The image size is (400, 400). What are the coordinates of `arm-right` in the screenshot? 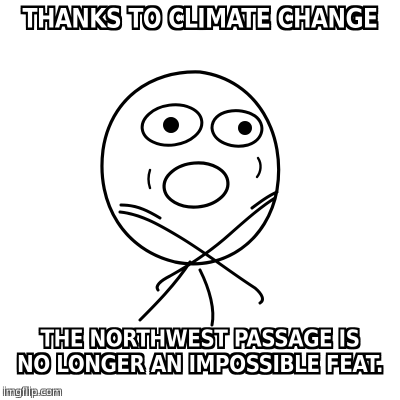 It's located at (216, 244).